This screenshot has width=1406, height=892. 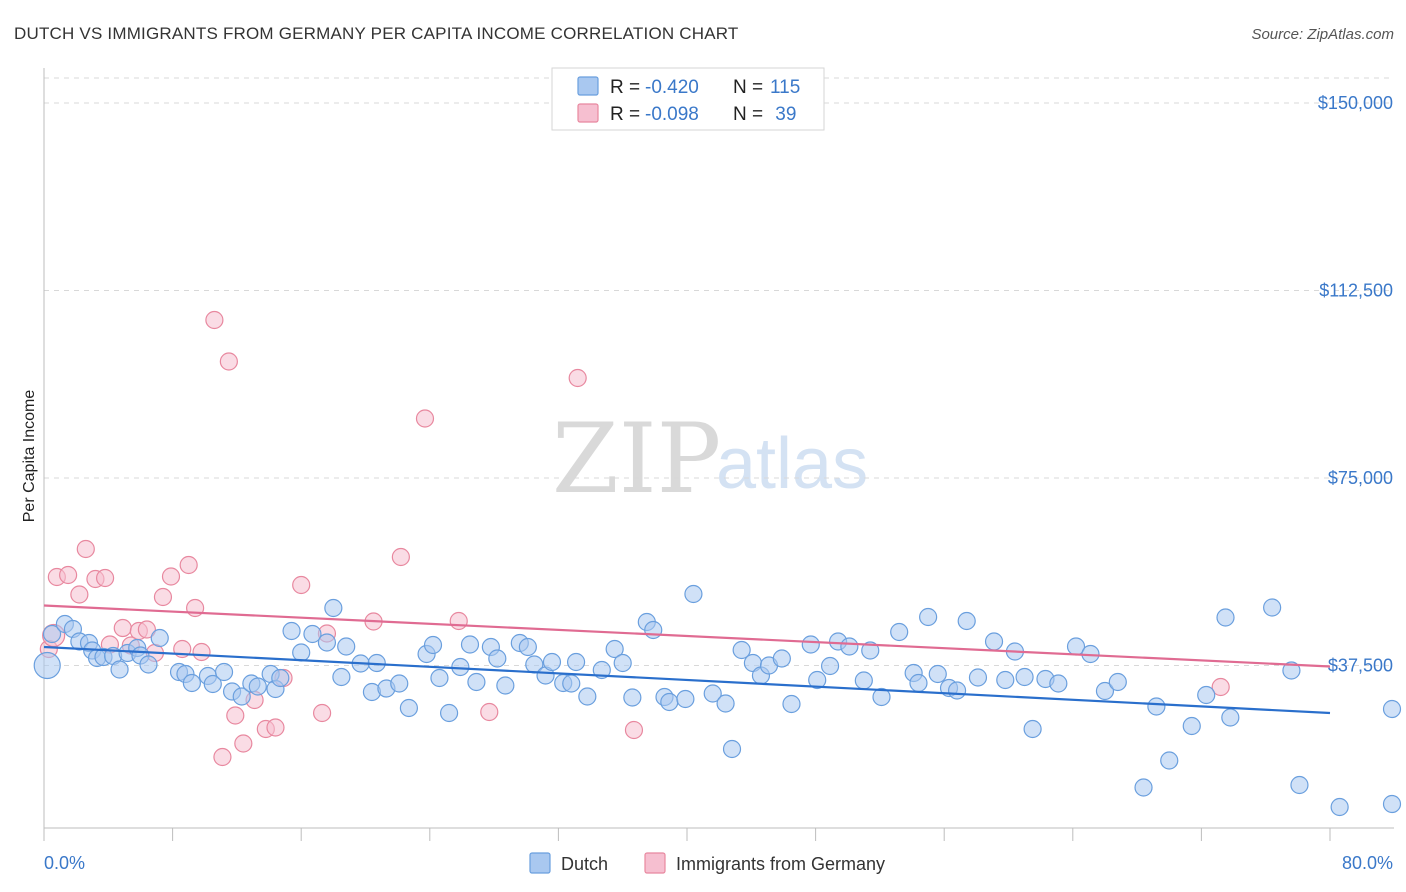 What do you see at coordinates (1355, 384) in the screenshot?
I see `y-tick-labels: $37,500 $75,000 $112,500 $150,000` at bounding box center [1355, 384].